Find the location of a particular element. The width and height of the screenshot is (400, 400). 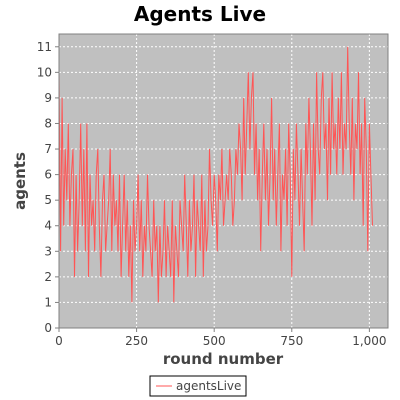

chart-title: Agents Live is located at coordinates (200, 14).